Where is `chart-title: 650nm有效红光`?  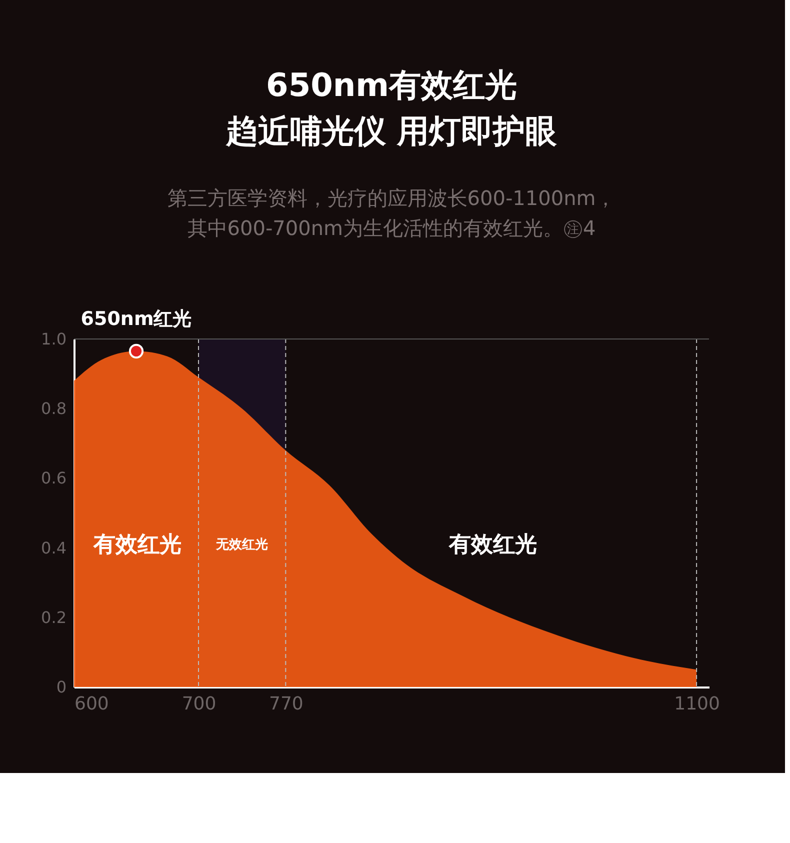
chart-title: 650nm有效红光 is located at coordinates (391, 85).